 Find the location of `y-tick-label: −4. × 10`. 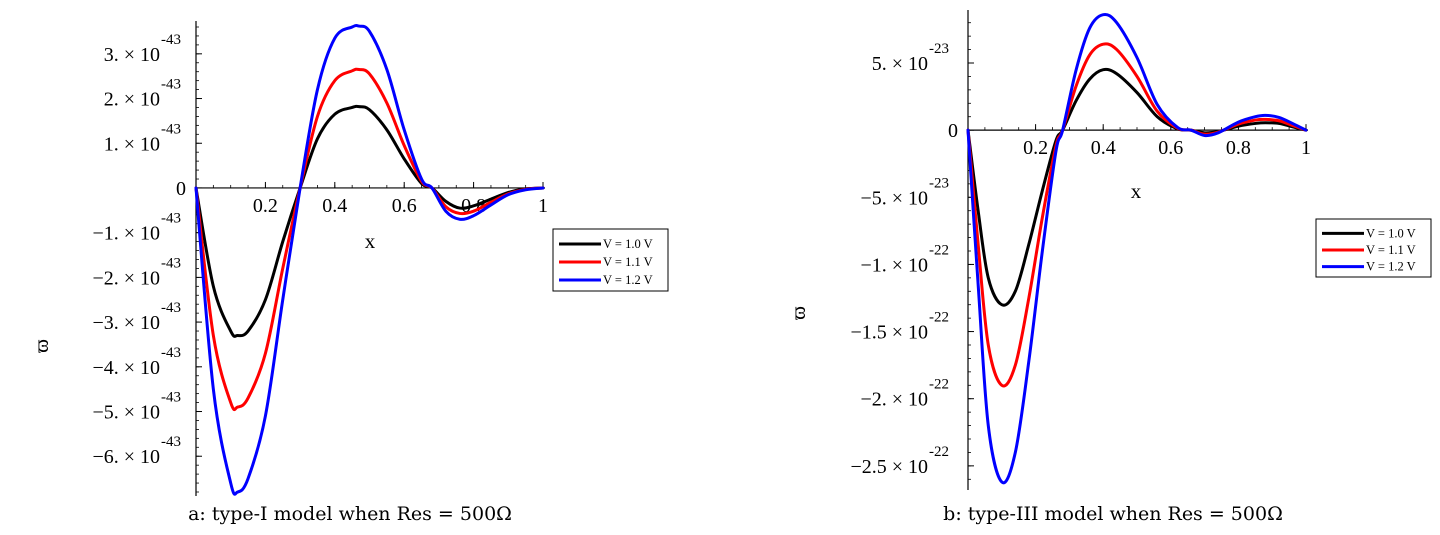

y-tick-label: −4. × 10 is located at coordinates (126, 368).